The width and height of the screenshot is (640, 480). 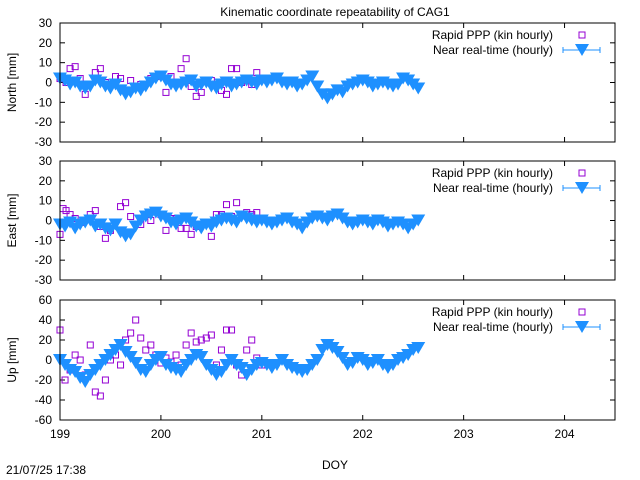 I want to click on y-axis-label: East [mm], so click(x=12, y=220).